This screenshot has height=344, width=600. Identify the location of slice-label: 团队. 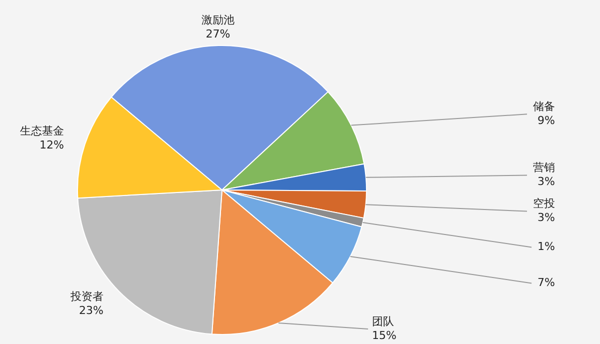
(383, 321).